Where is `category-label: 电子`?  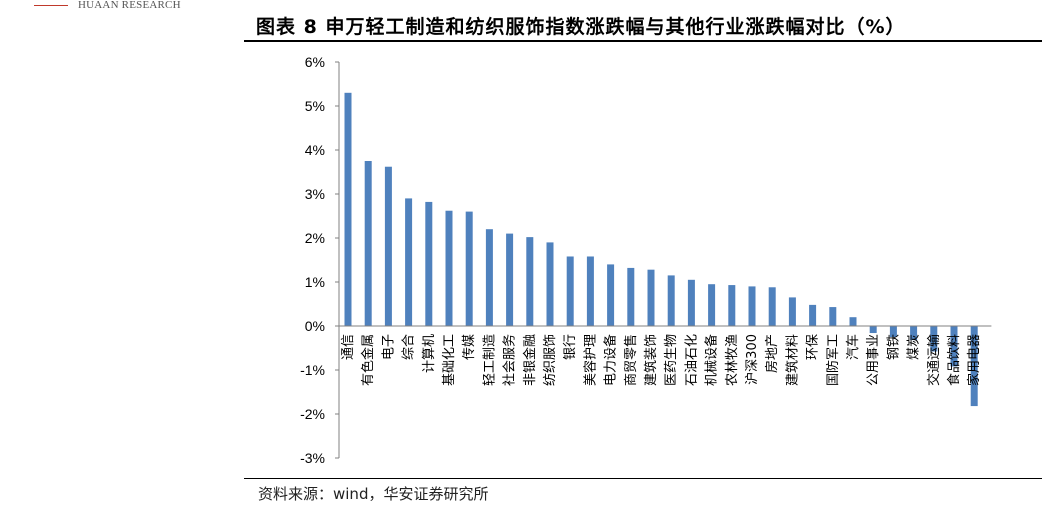 category-label: 电子 is located at coordinates (388, 347).